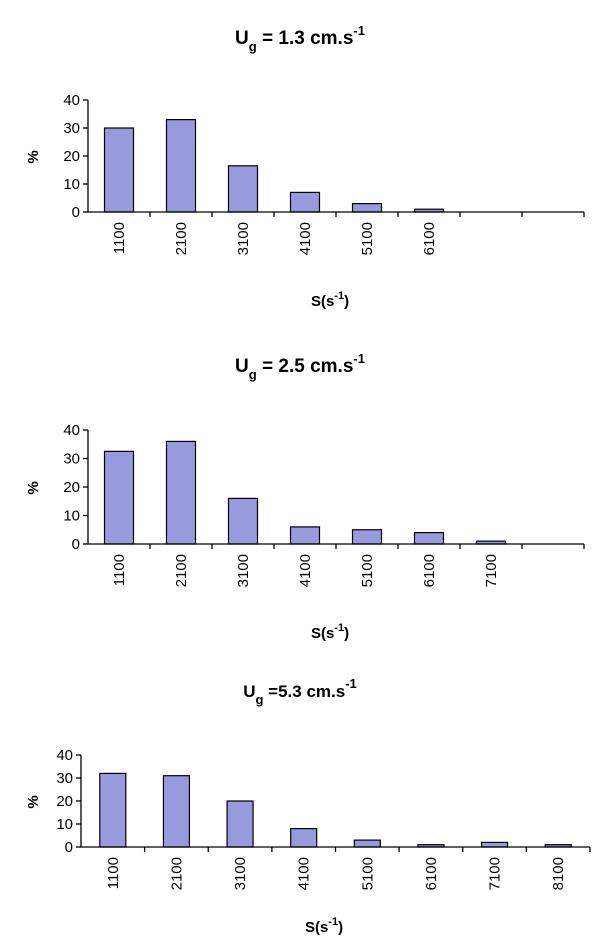 Image resolution: width=601 pixels, height=939 pixels. What do you see at coordinates (335, 810) in the screenshot?
I see `chart-3-bars` at bounding box center [335, 810].